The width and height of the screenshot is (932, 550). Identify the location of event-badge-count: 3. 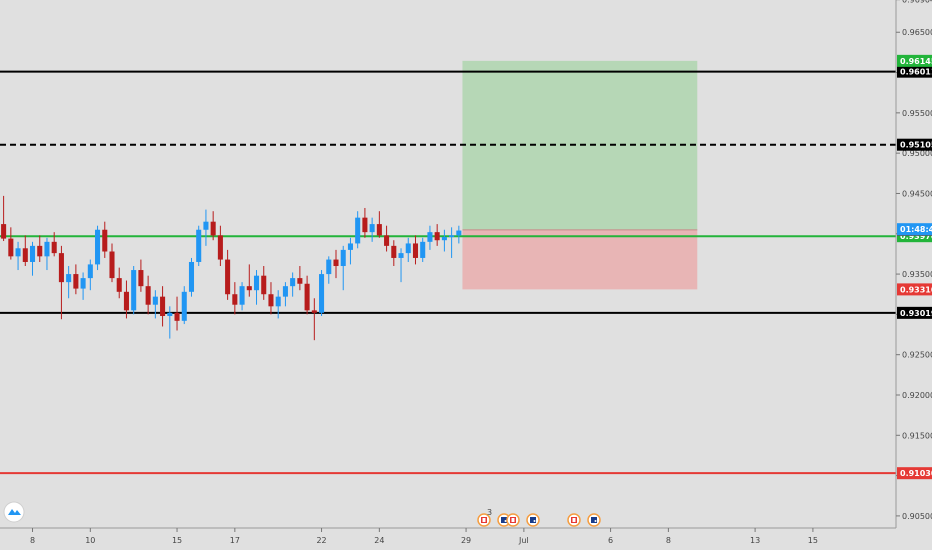
(489, 512).